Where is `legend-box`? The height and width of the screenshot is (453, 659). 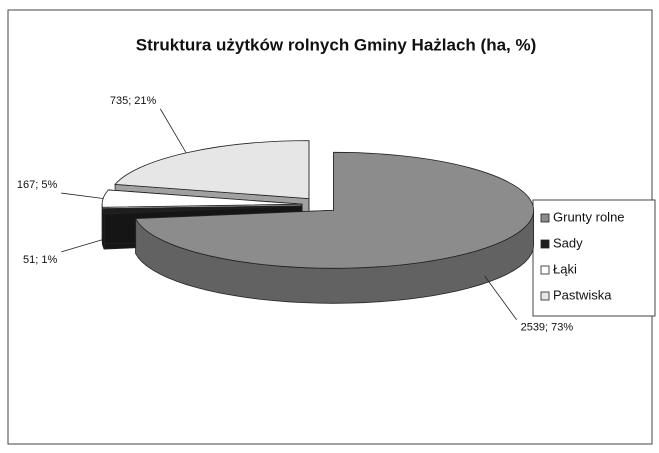 legend-box is located at coordinates (594, 258).